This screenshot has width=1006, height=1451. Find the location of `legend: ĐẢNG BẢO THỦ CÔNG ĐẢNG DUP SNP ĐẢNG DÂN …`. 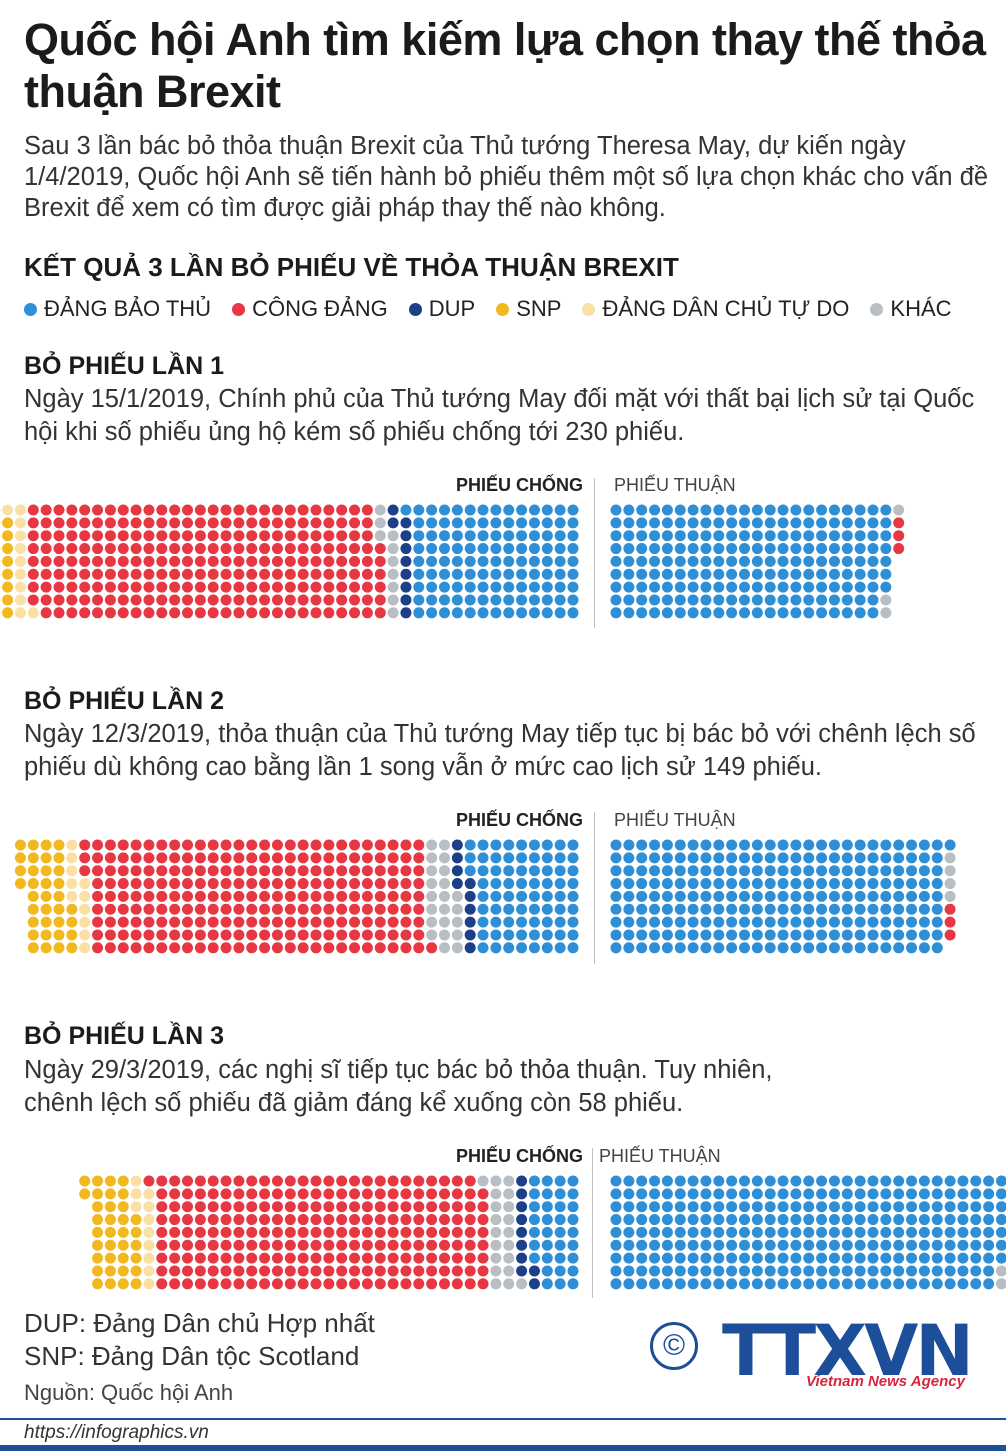

legend: ĐẢNG BẢO THỦ CÔNG ĐẢNG DUP SNP ĐẢNG DÂN … is located at coordinates (488, 309).